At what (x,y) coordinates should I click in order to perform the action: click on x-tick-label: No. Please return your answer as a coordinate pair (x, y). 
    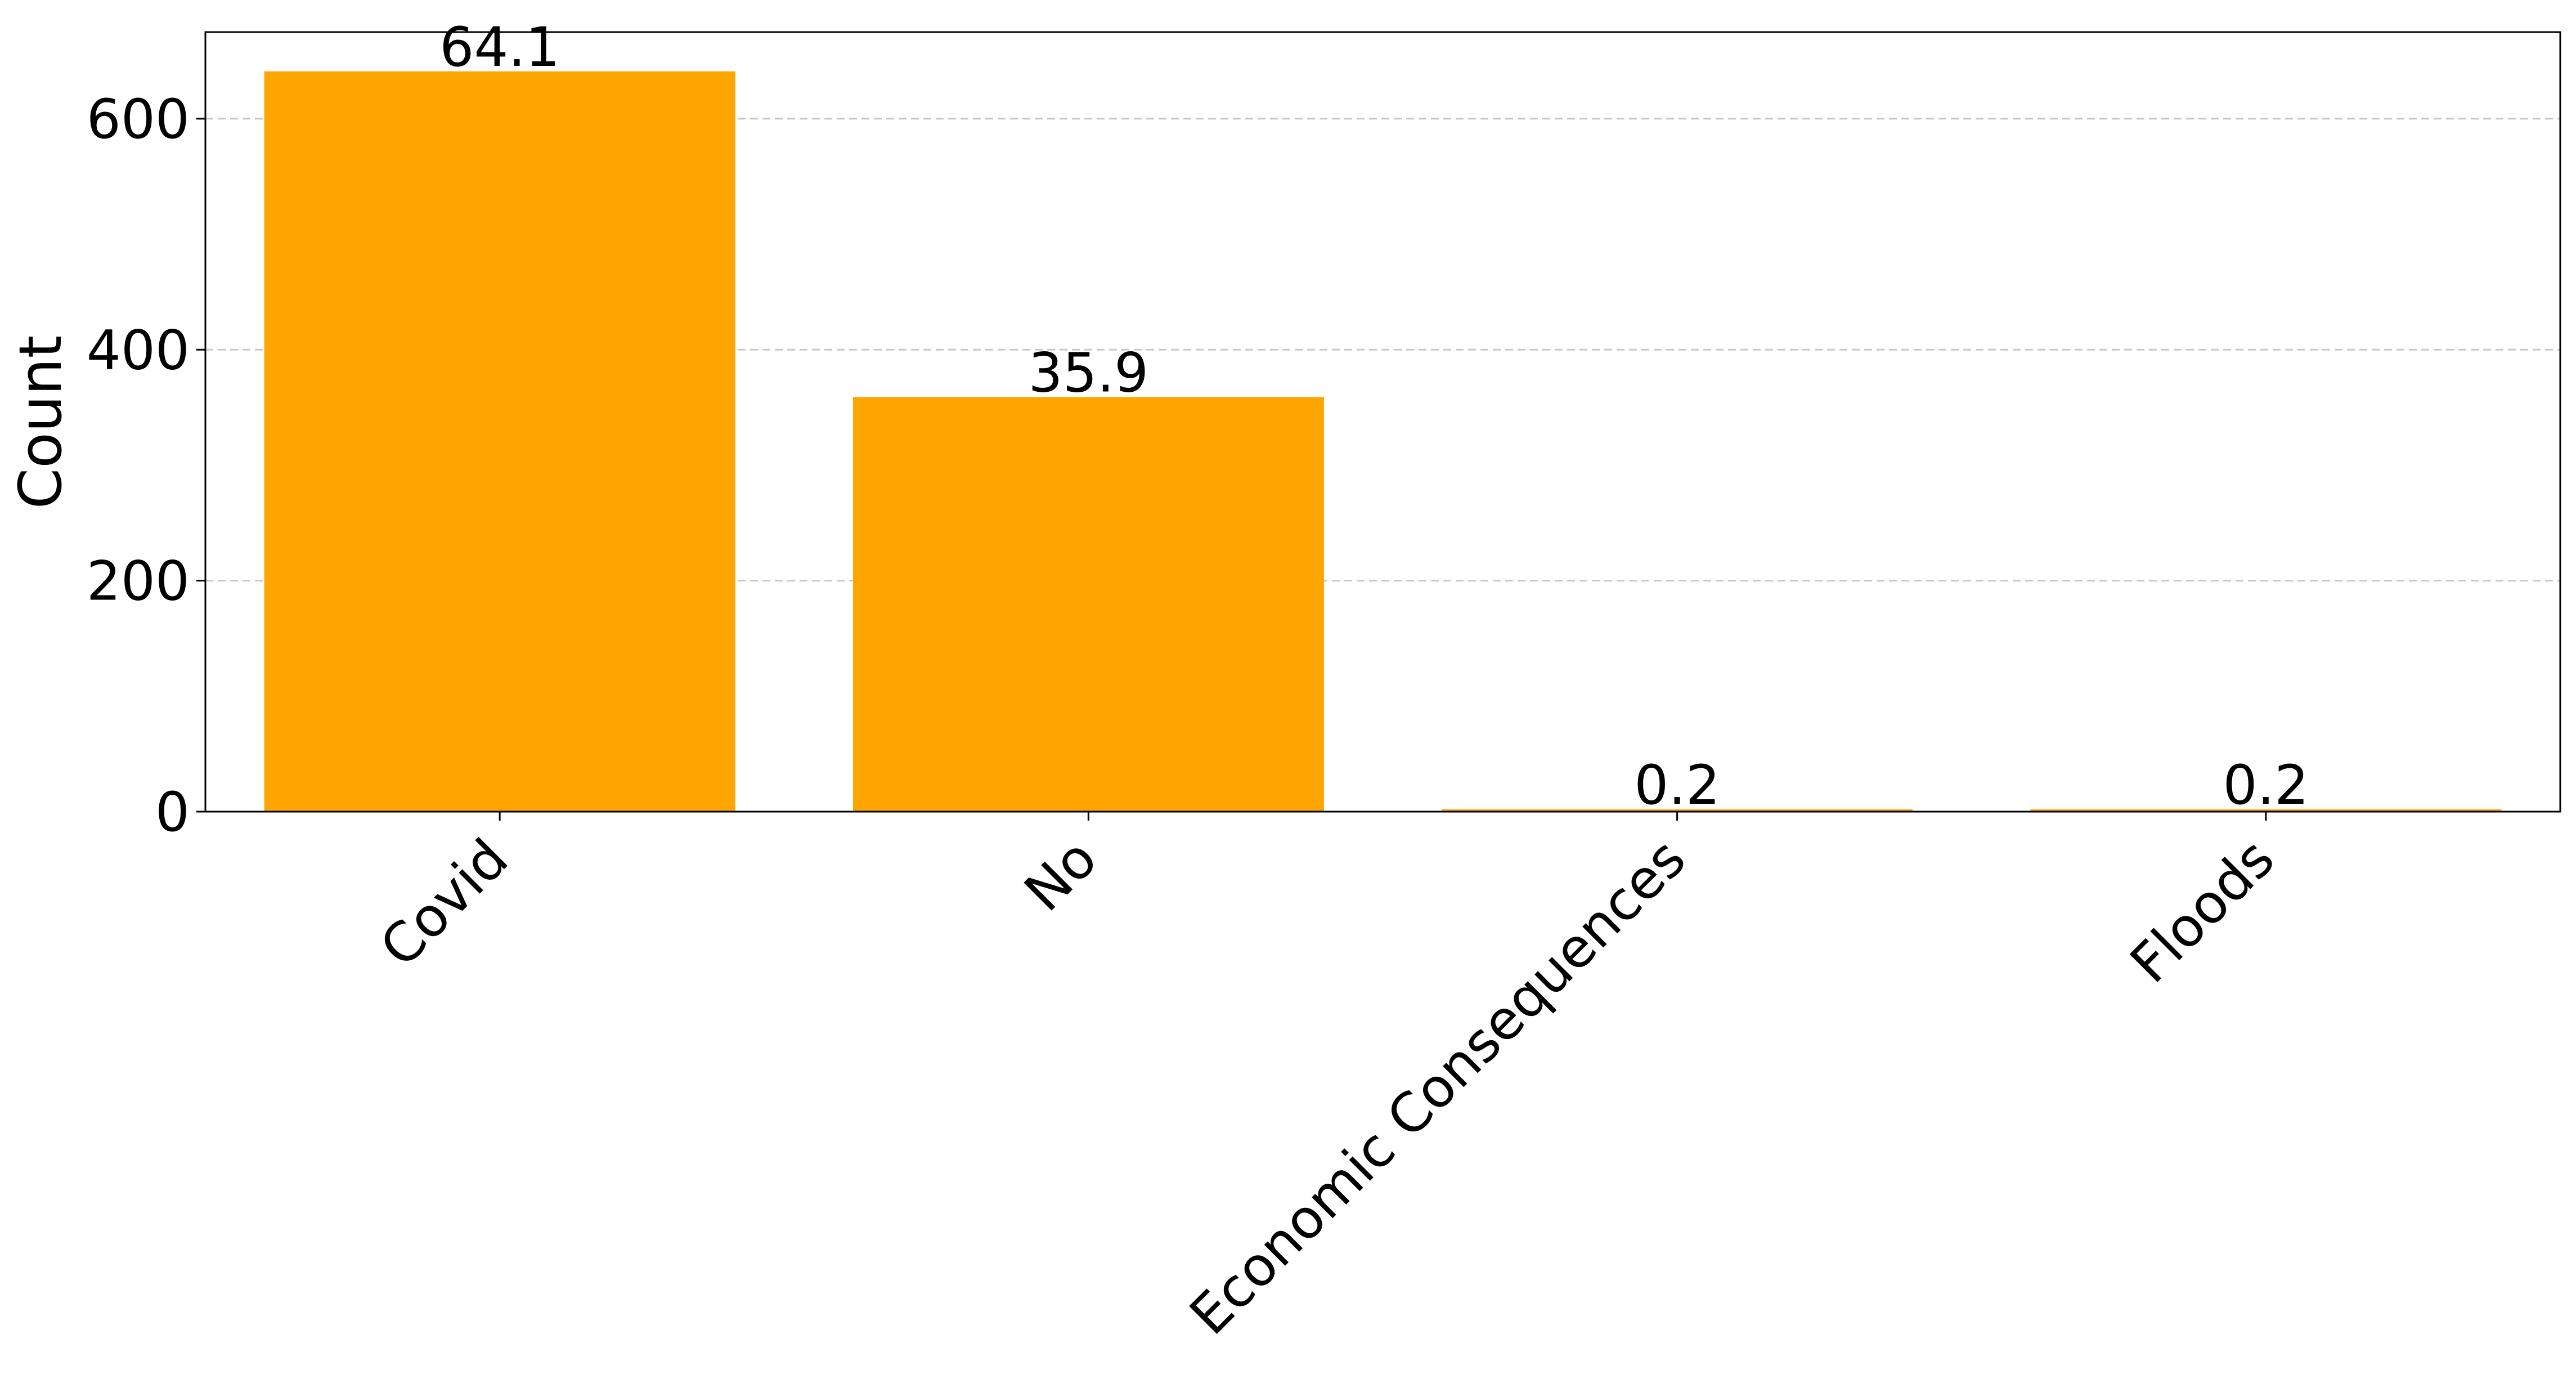
    Looking at the image, I should click on (1060, 875).